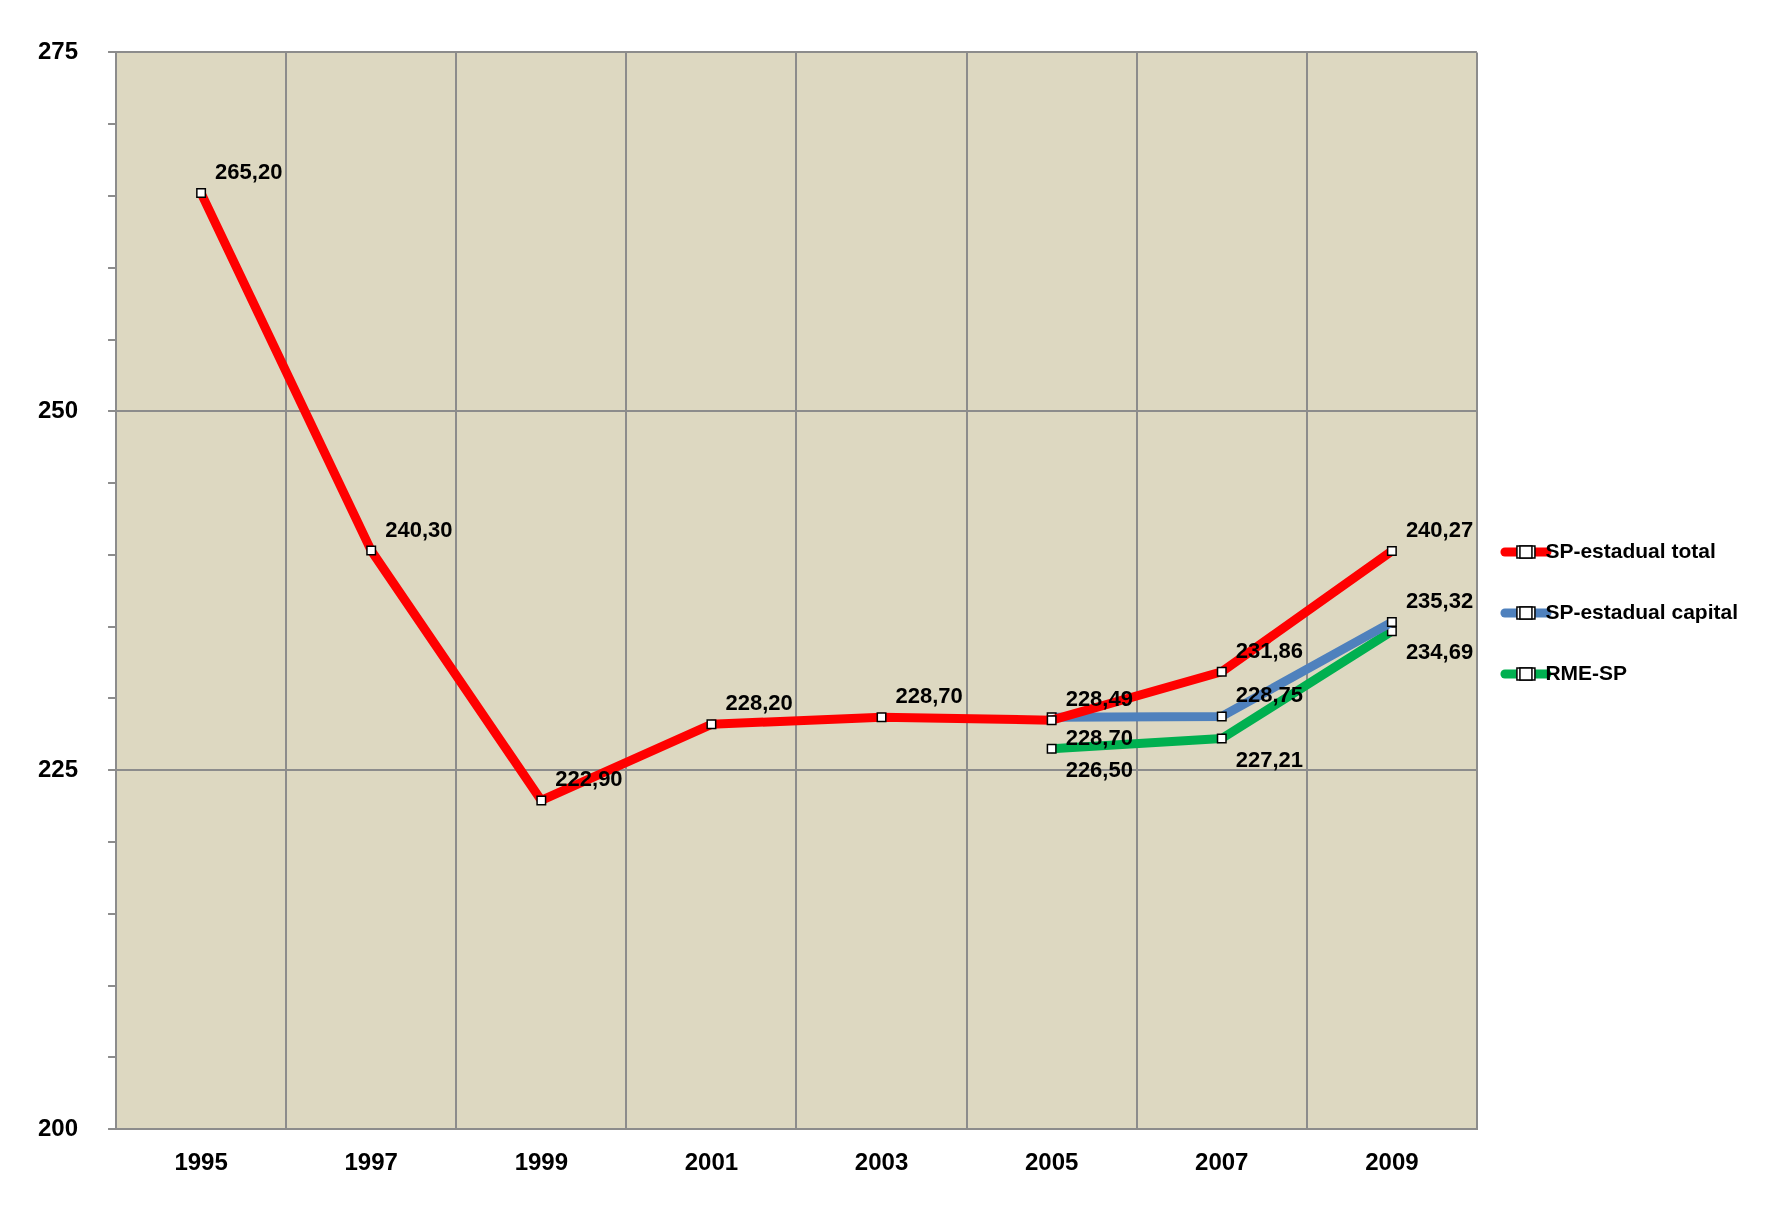 The image size is (1769, 1208). What do you see at coordinates (371, 1162) in the screenshot?
I see `x-tick-label: 1997` at bounding box center [371, 1162].